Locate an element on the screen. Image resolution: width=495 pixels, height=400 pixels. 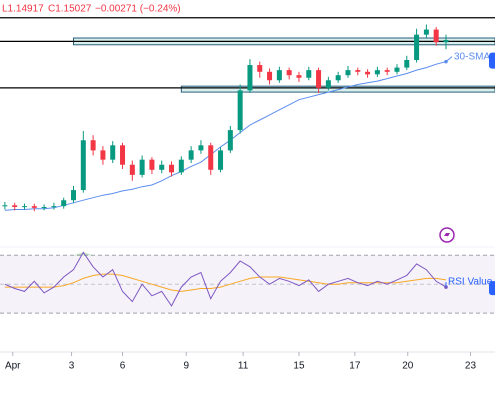
rsi-label: RSI Value is located at coordinates (470, 282).